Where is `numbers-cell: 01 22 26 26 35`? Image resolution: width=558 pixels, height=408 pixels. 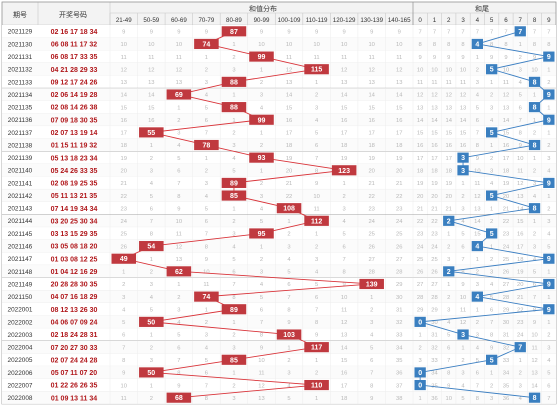 numbers-cell: 01 22 26 26 35 is located at coordinates (74, 386).